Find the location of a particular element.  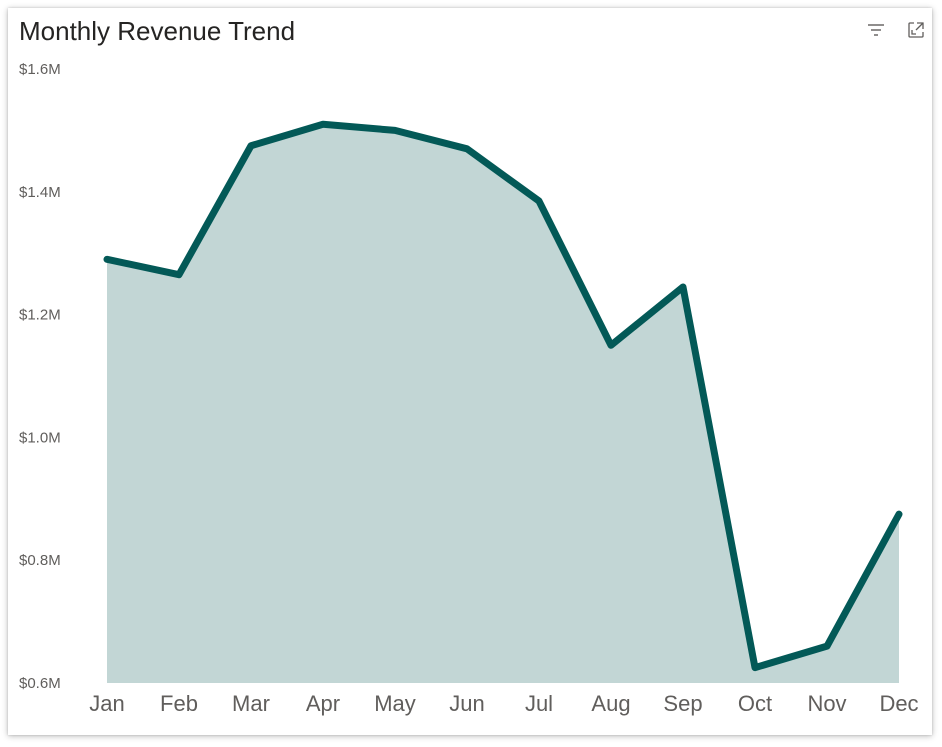

y-tick-label: $1.6M is located at coordinates (40, 69).